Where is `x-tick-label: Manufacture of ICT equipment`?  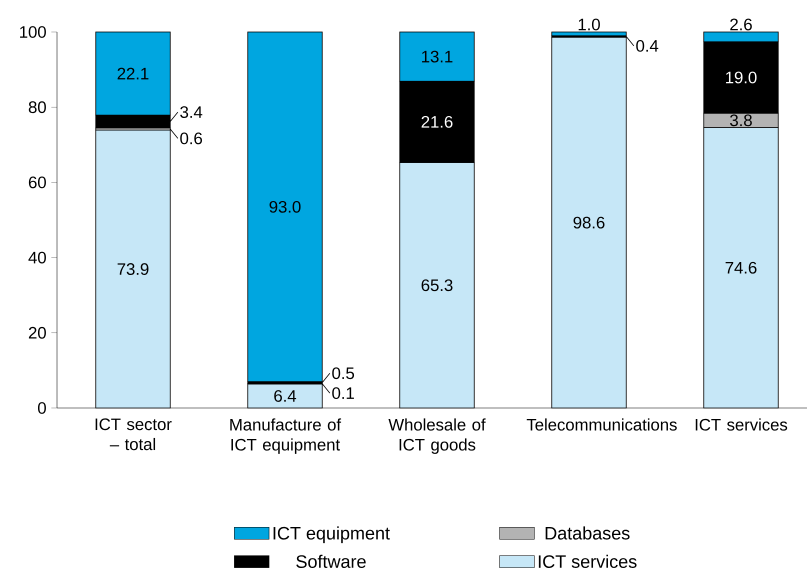
x-tick-label: Manufacture of ICT equipment is located at coordinates (286, 436).